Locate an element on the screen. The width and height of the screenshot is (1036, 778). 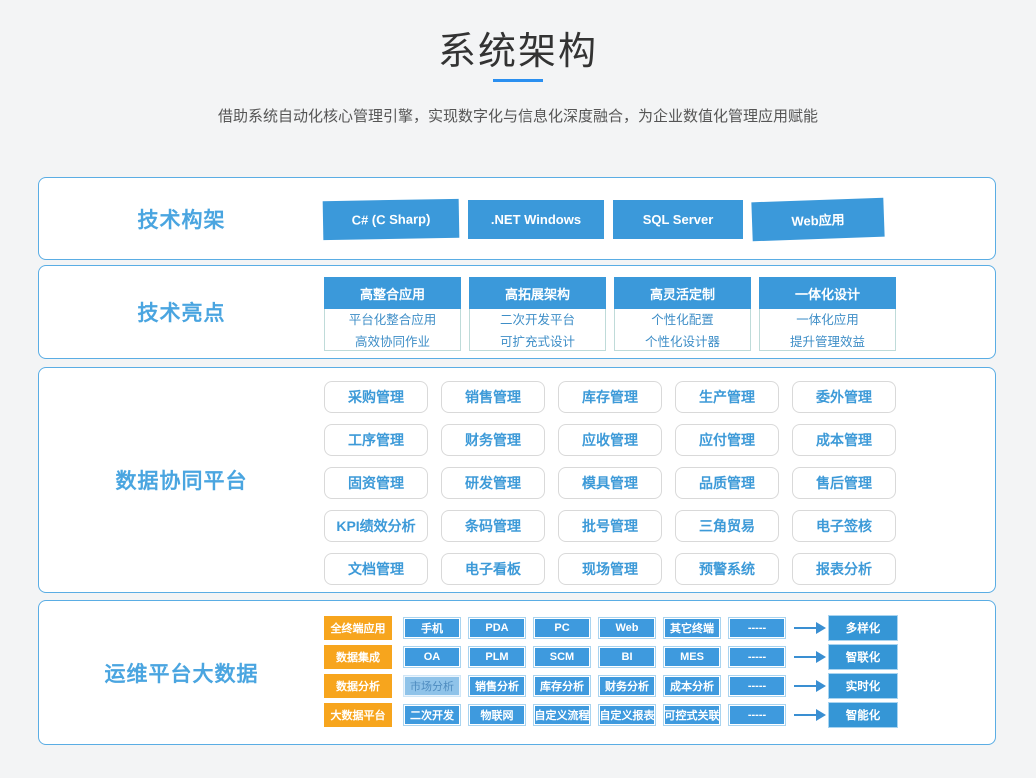
ops-result: 智能化 is located at coordinates (863, 715).